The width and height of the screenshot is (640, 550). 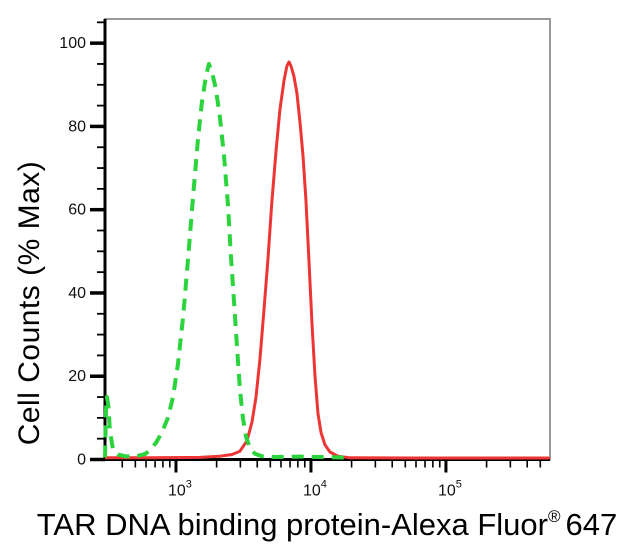 What do you see at coordinates (77, 126) in the screenshot?
I see `y-axis-tick-label: 80` at bounding box center [77, 126].